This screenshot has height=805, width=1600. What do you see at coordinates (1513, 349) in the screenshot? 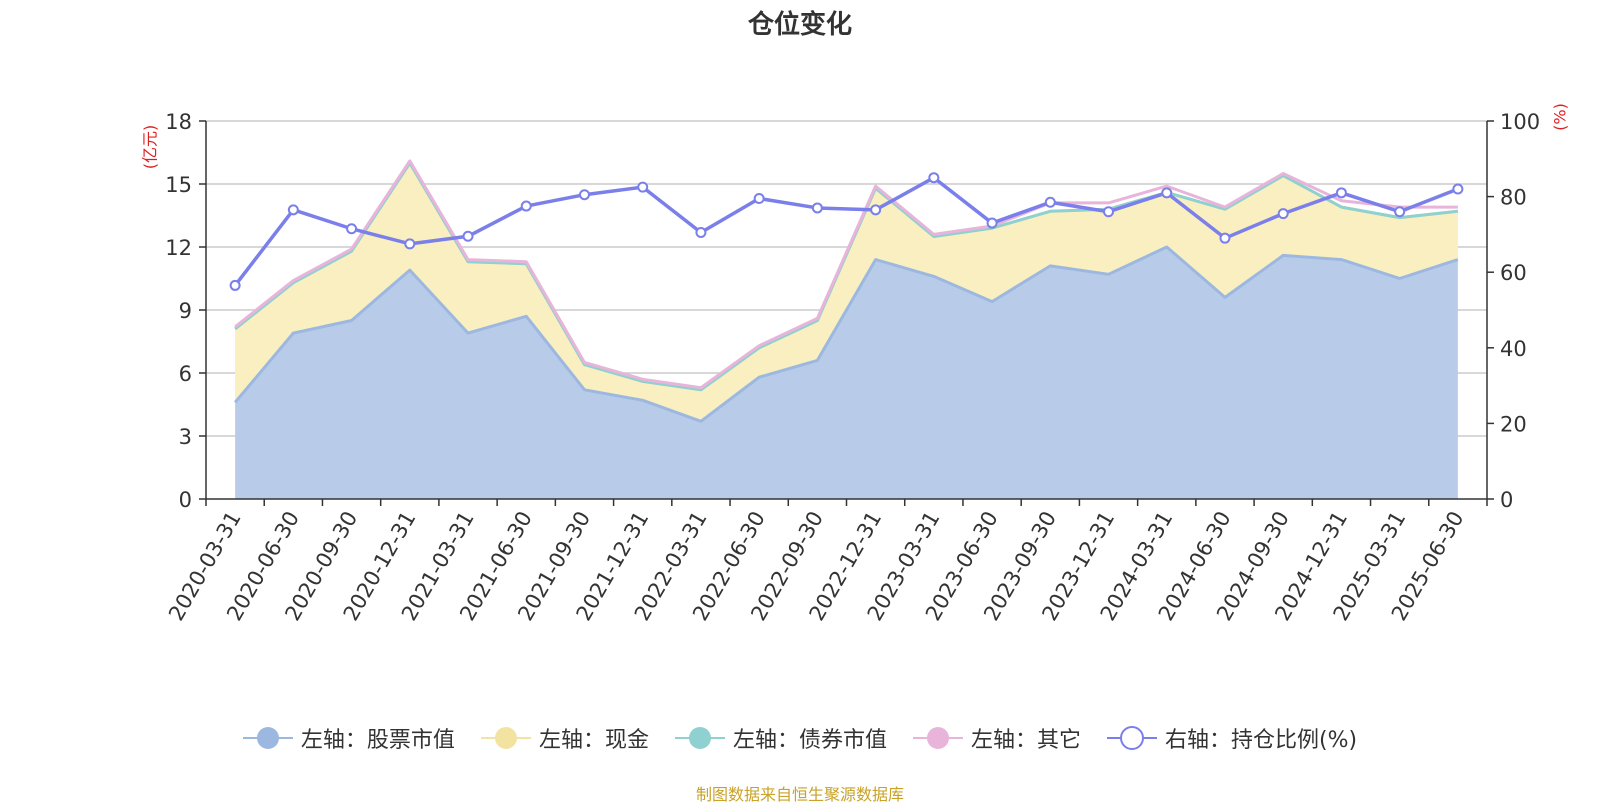
I see `right-tick-label: 40` at bounding box center [1513, 349].